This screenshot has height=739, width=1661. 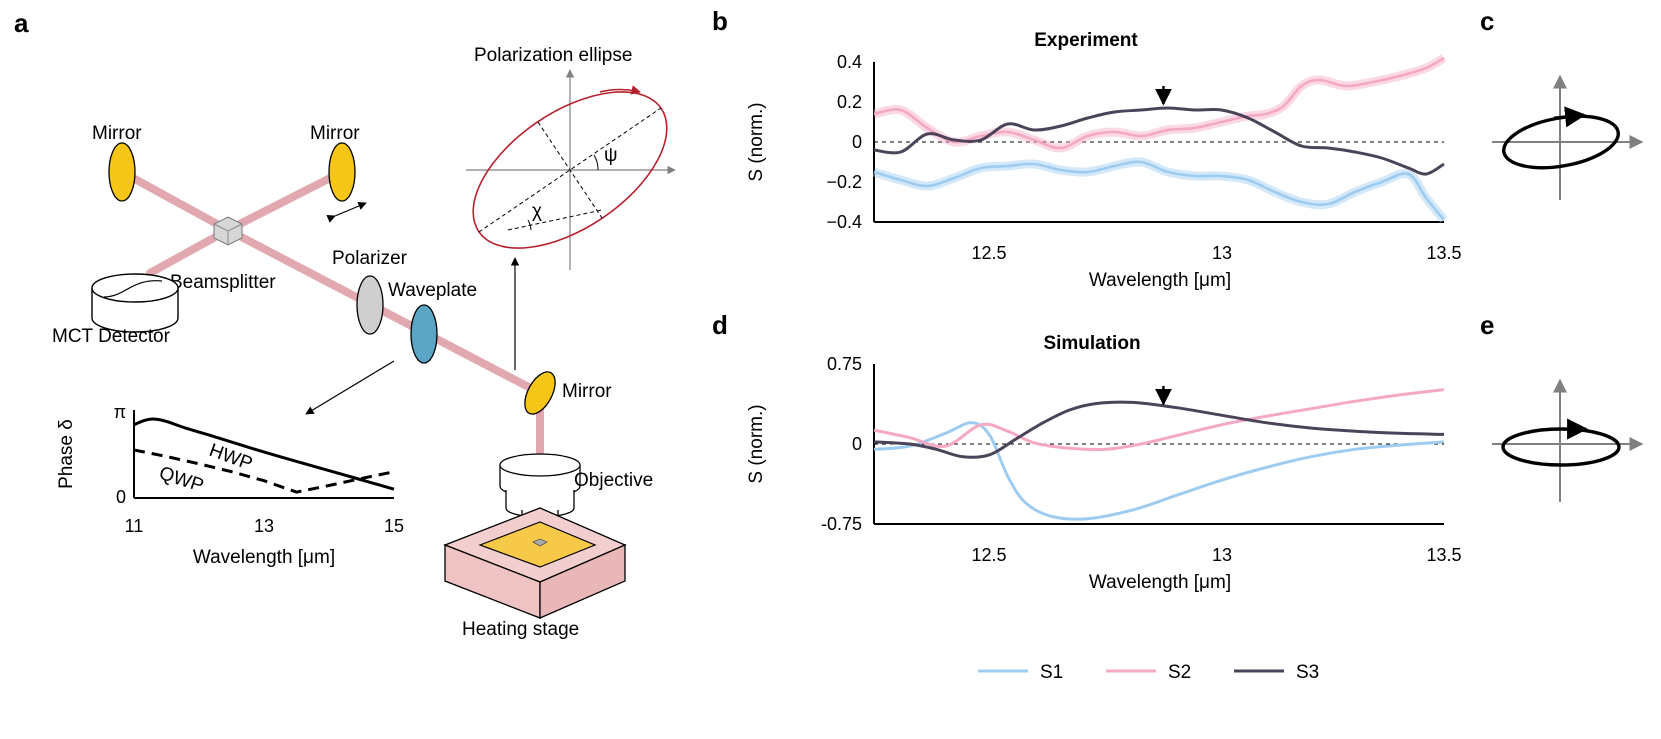 What do you see at coordinates (720, 21) in the screenshot?
I see `panel-letter-b: b` at bounding box center [720, 21].